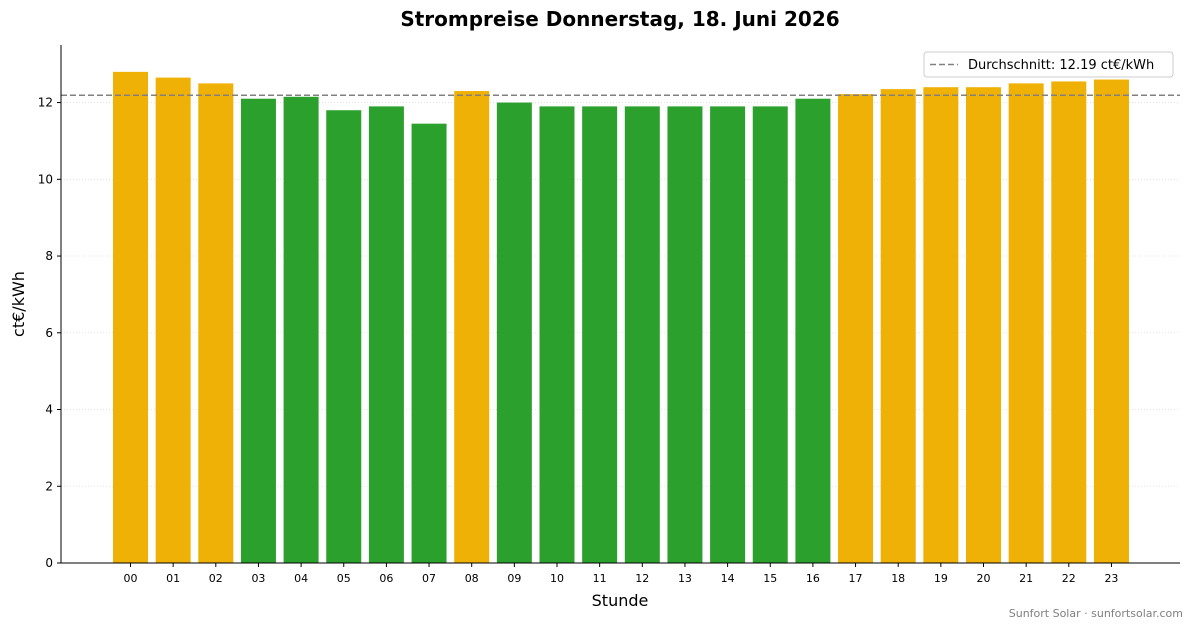  What do you see at coordinates (49, 486) in the screenshot?
I see `y-tick-label: 2` at bounding box center [49, 486].